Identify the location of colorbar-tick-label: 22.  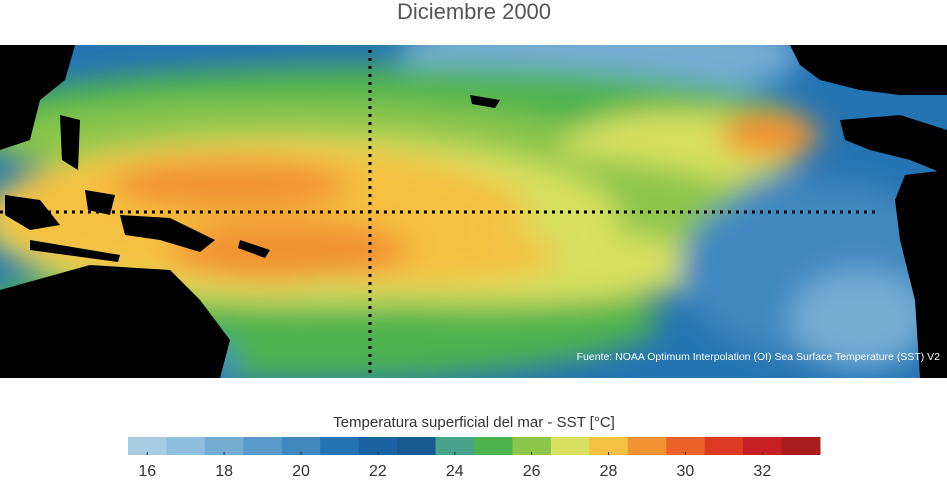
(378, 471).